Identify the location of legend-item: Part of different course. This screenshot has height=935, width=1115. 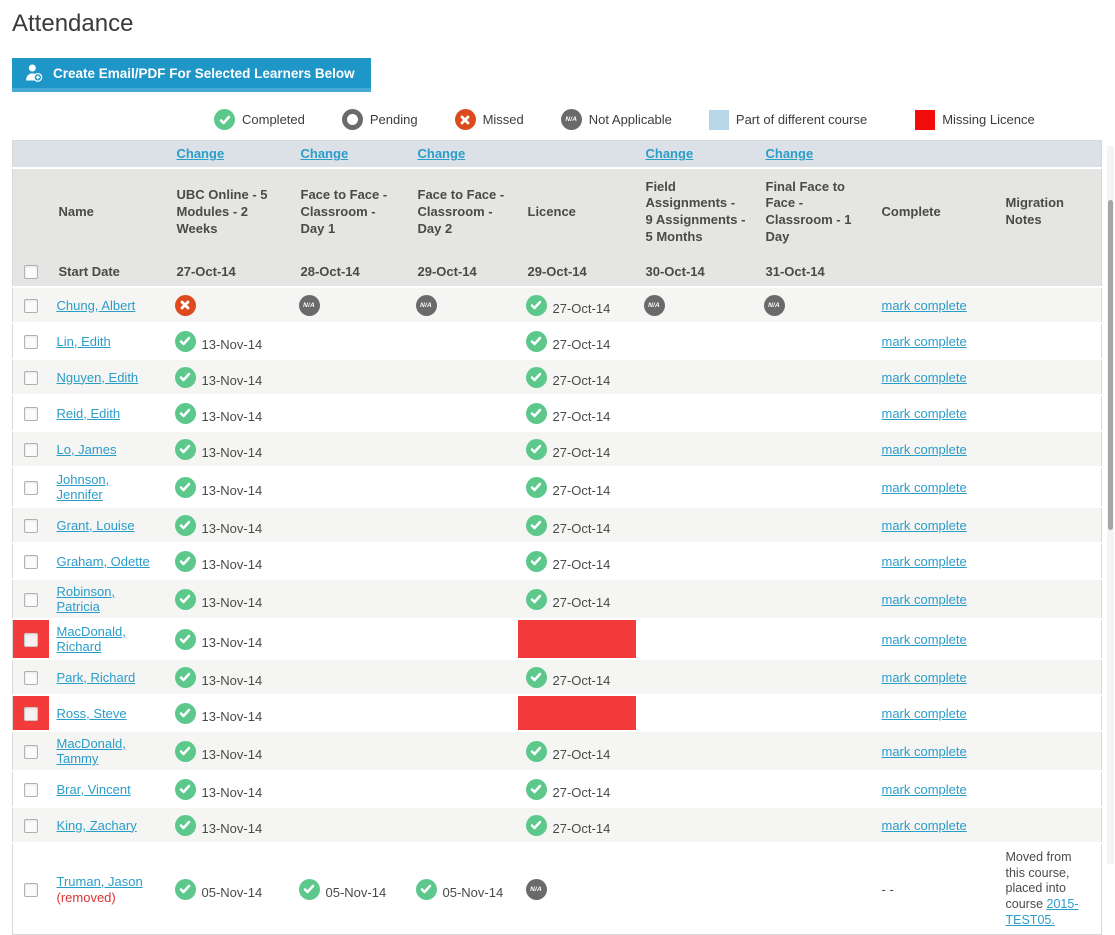
(788, 119).